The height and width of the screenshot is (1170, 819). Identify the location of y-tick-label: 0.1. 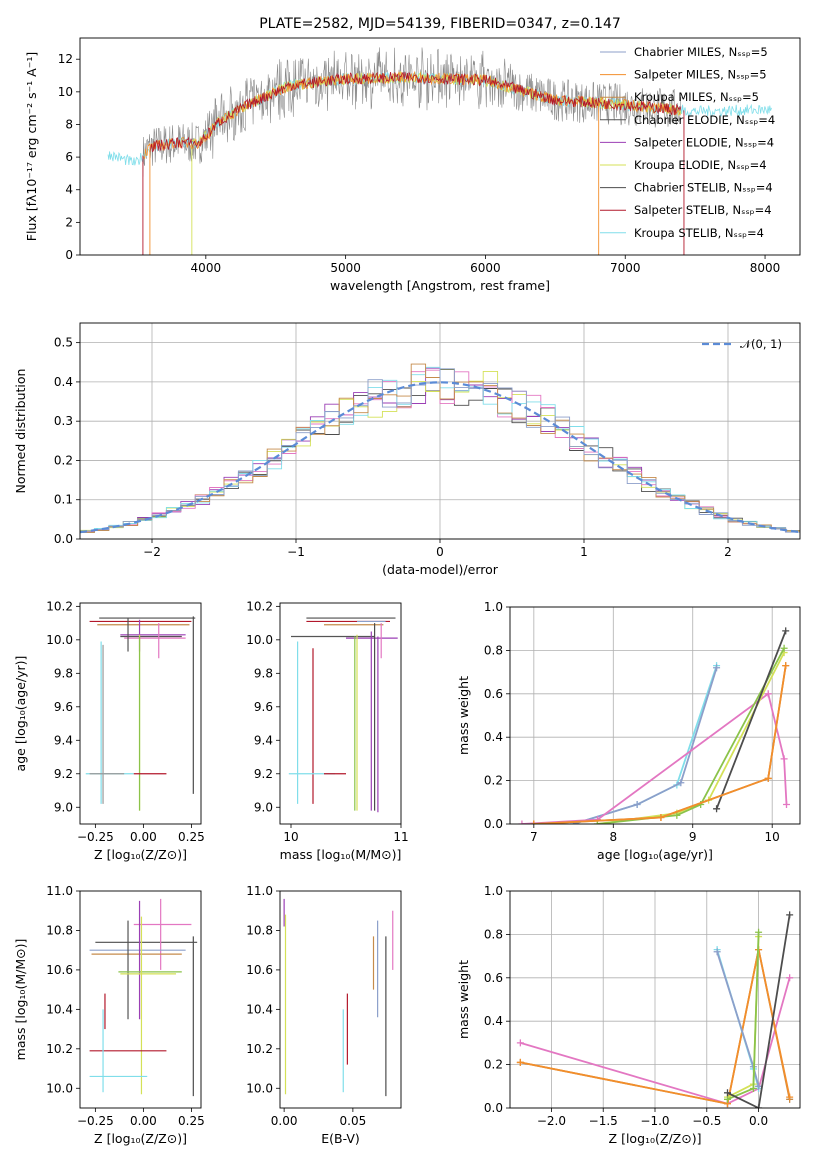
(63, 500).